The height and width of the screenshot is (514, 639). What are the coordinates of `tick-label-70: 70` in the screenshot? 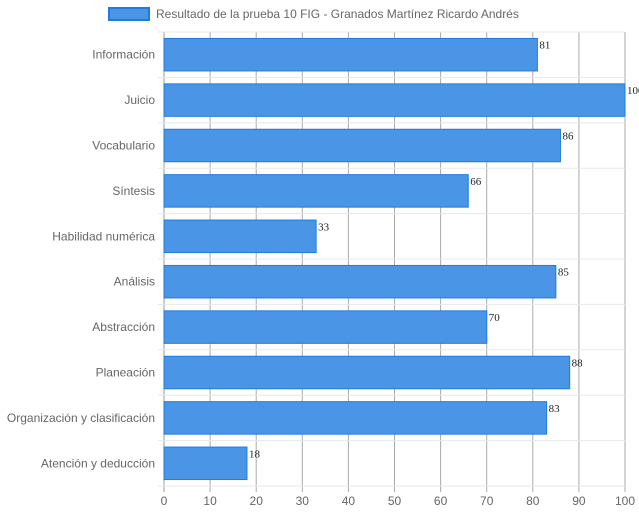 It's located at (487, 501).